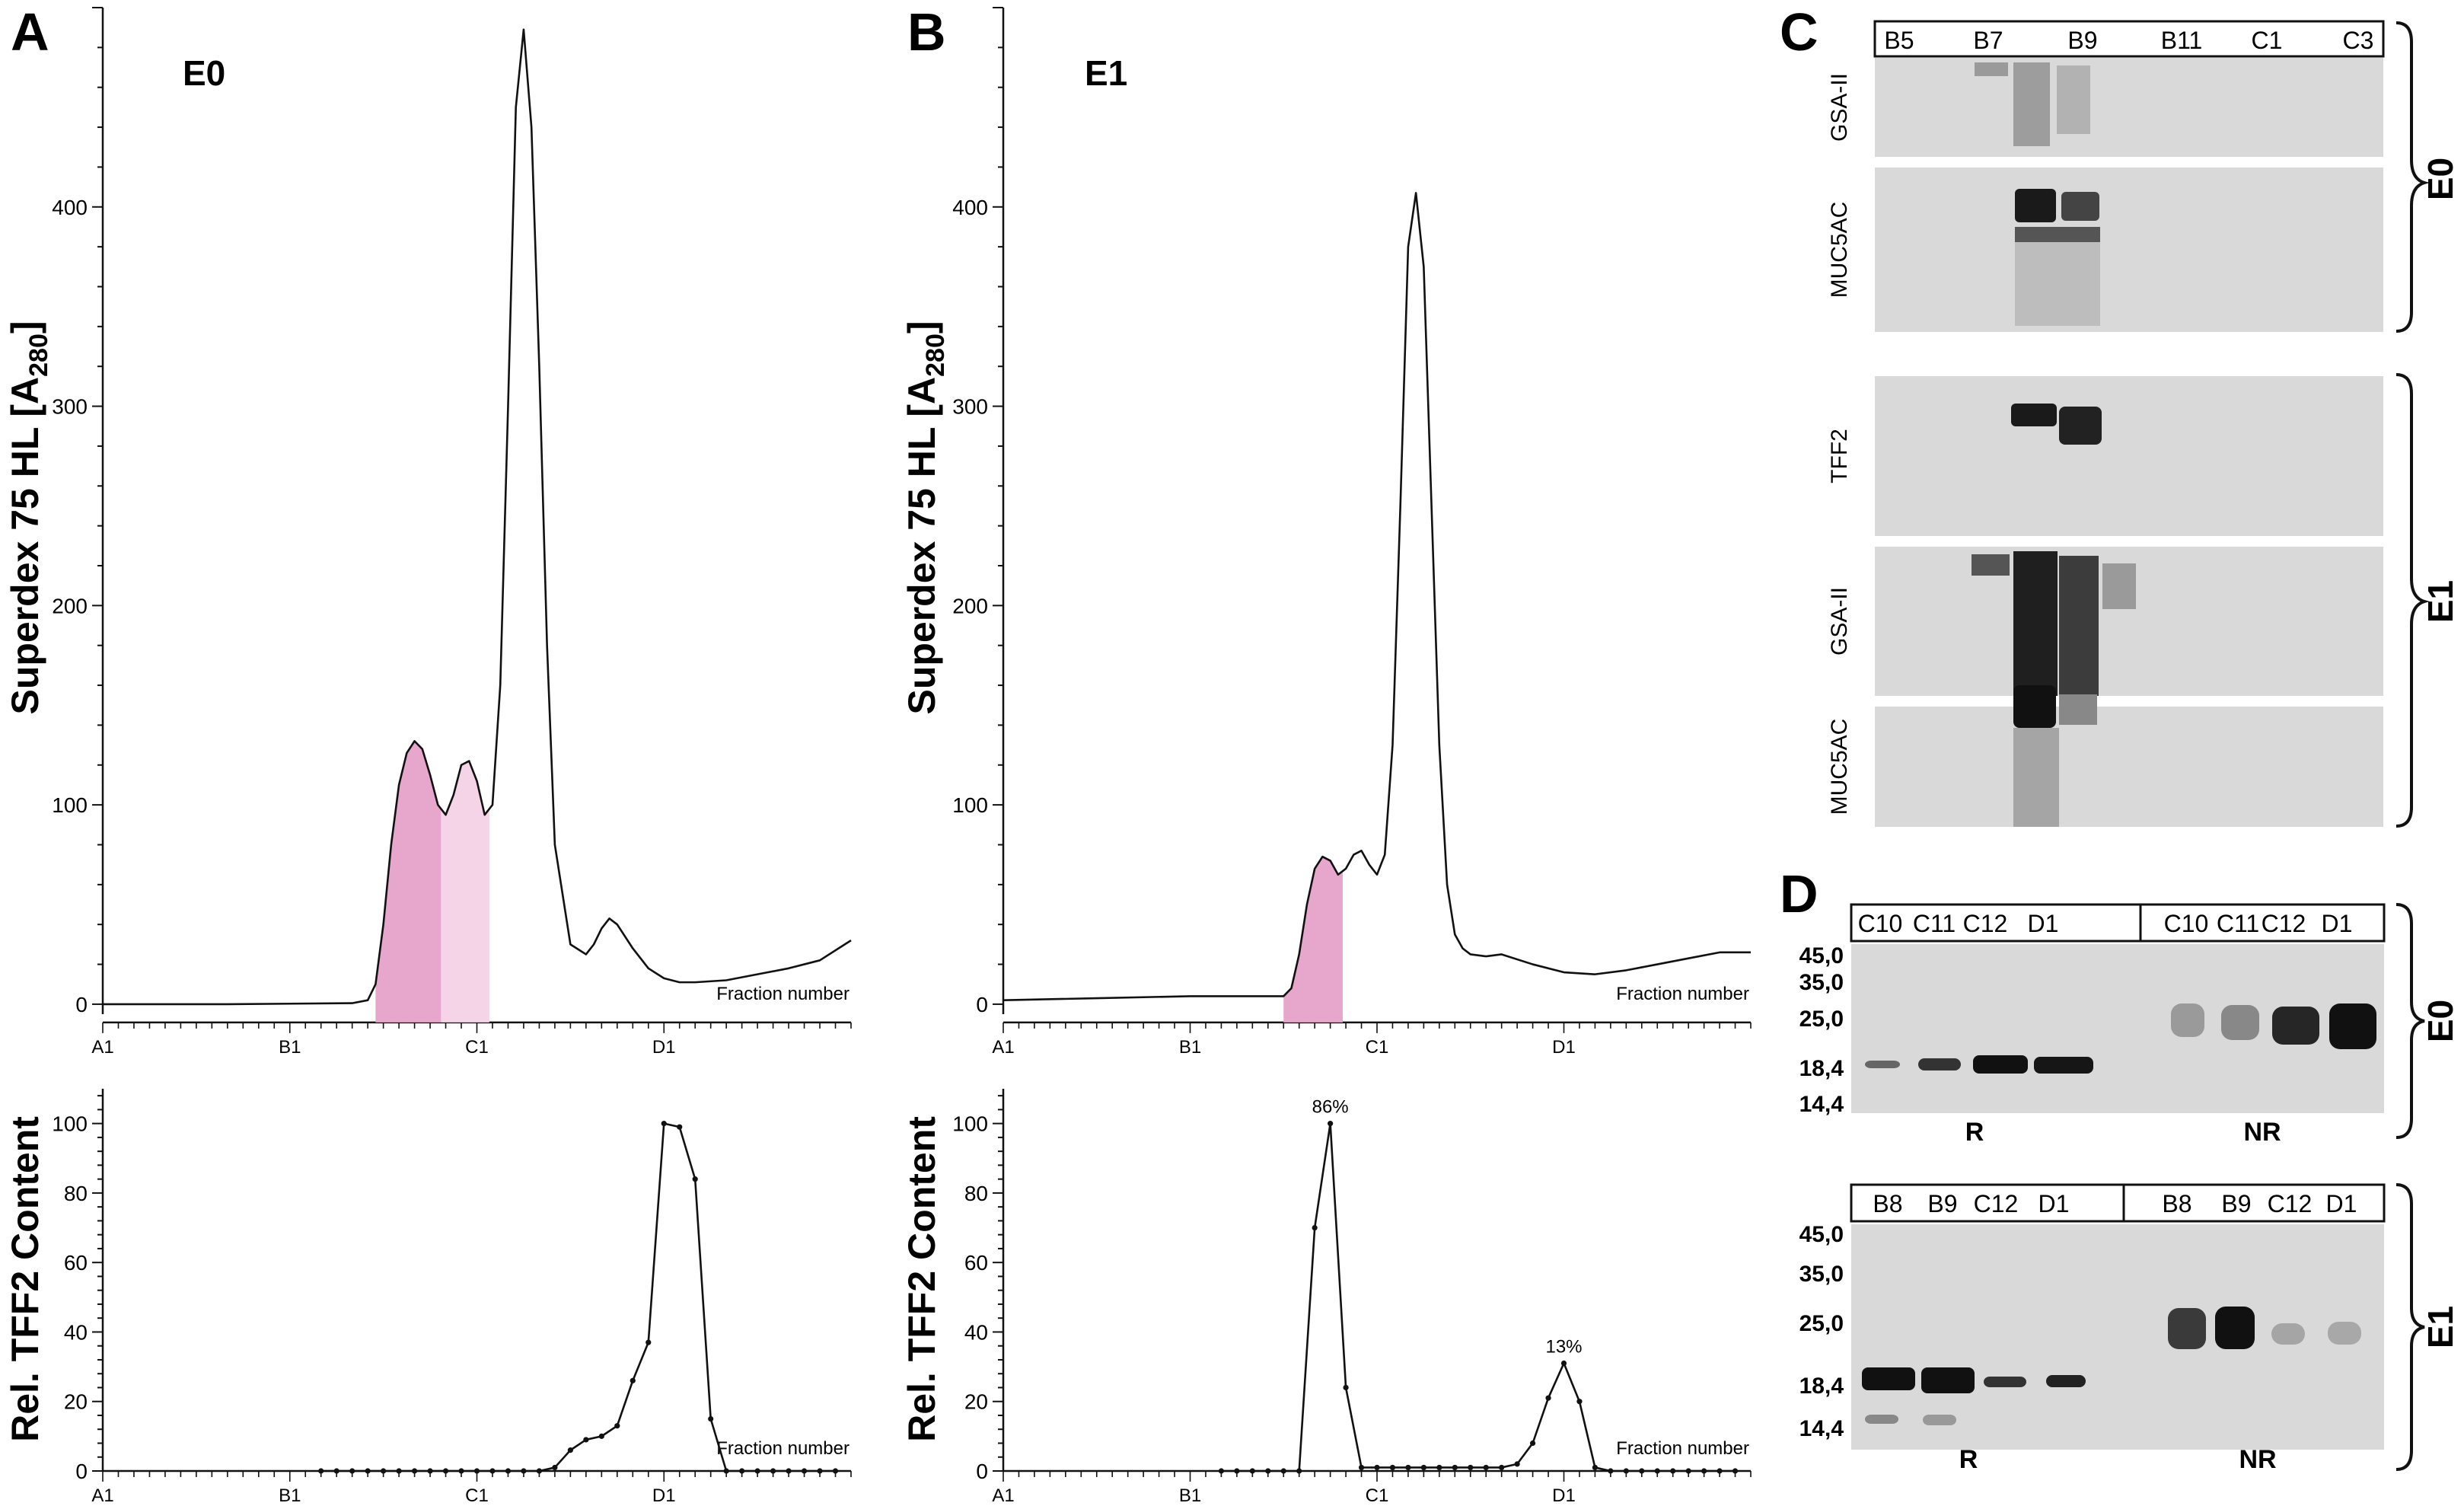 The width and height of the screenshot is (2464, 1506). Describe the element at coordinates (2118, 1203) in the screenshot. I see `blot-d-lane-header` at that location.